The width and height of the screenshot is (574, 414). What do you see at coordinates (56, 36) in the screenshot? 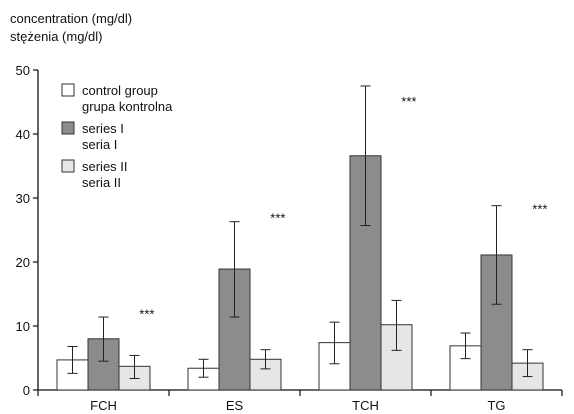
I see `y-axis-title-line2: stężenia (mg/dl)` at bounding box center [56, 36].